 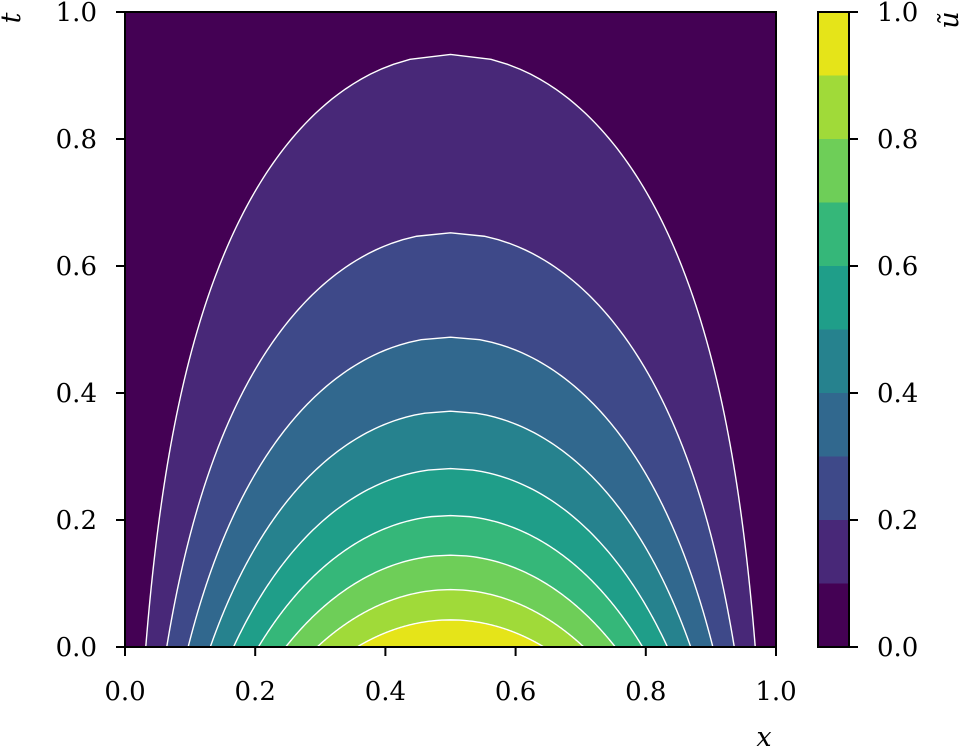 What do you see at coordinates (76, 648) in the screenshot?
I see `y-tick-label: 0.0` at bounding box center [76, 648].